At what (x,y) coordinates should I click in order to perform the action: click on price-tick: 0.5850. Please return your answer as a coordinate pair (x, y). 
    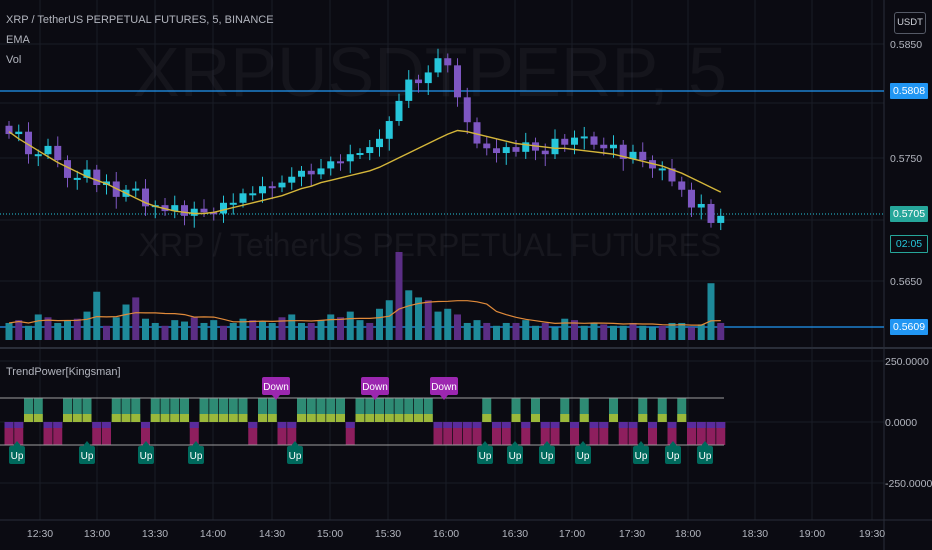
    Looking at the image, I should click on (906, 45).